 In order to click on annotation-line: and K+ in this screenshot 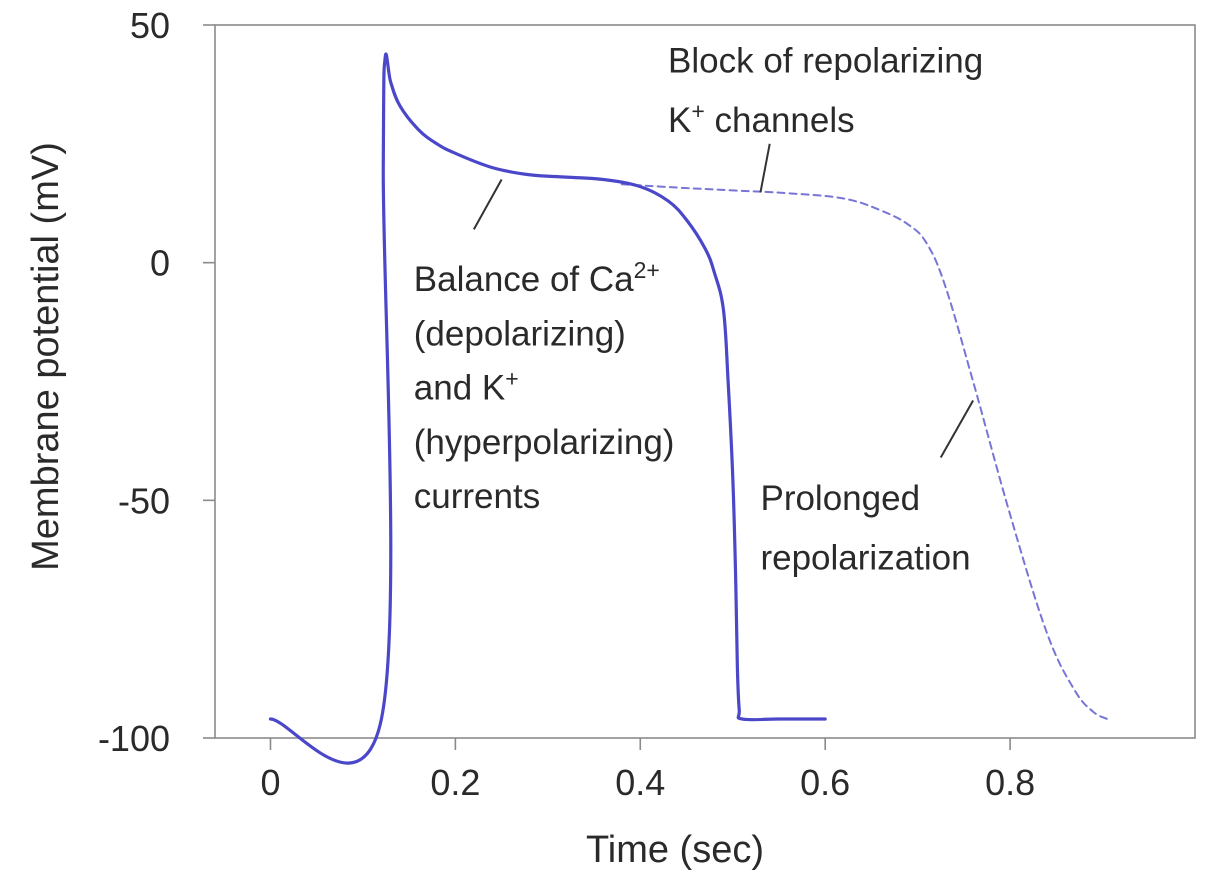, I will do `click(466, 387)`.